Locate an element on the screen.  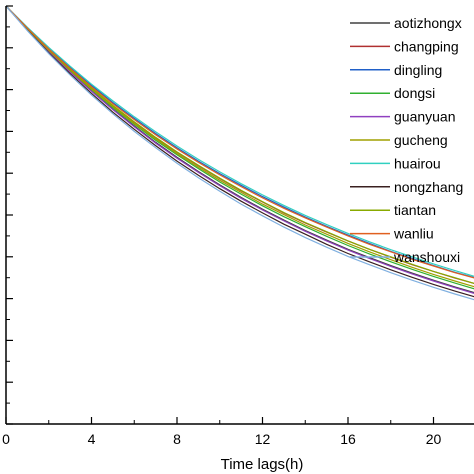
legend-label-wanshouxi: wanshouxi is located at coordinates (426, 257).